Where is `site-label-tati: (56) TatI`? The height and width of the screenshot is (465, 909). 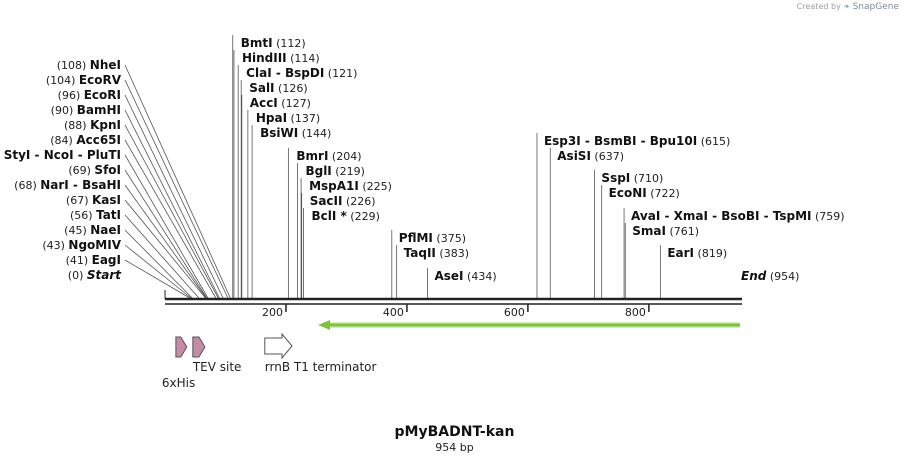
site-label-tati: (56) TatI is located at coordinates (95, 215).